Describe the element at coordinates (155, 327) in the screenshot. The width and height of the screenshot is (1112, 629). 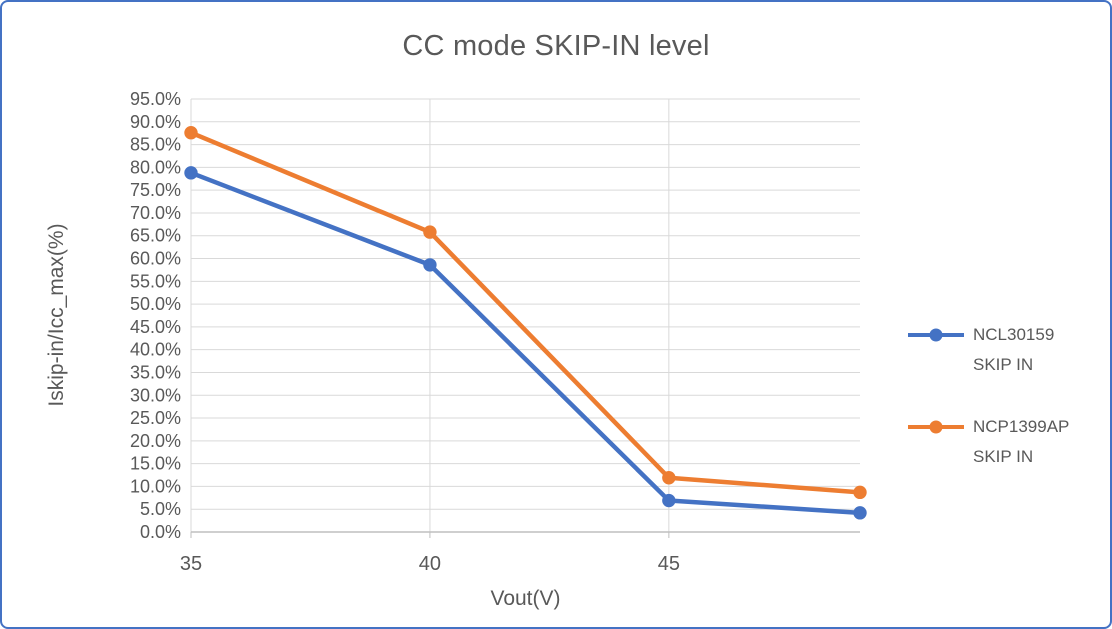
I see `y-tick-label: 45.0%` at that location.